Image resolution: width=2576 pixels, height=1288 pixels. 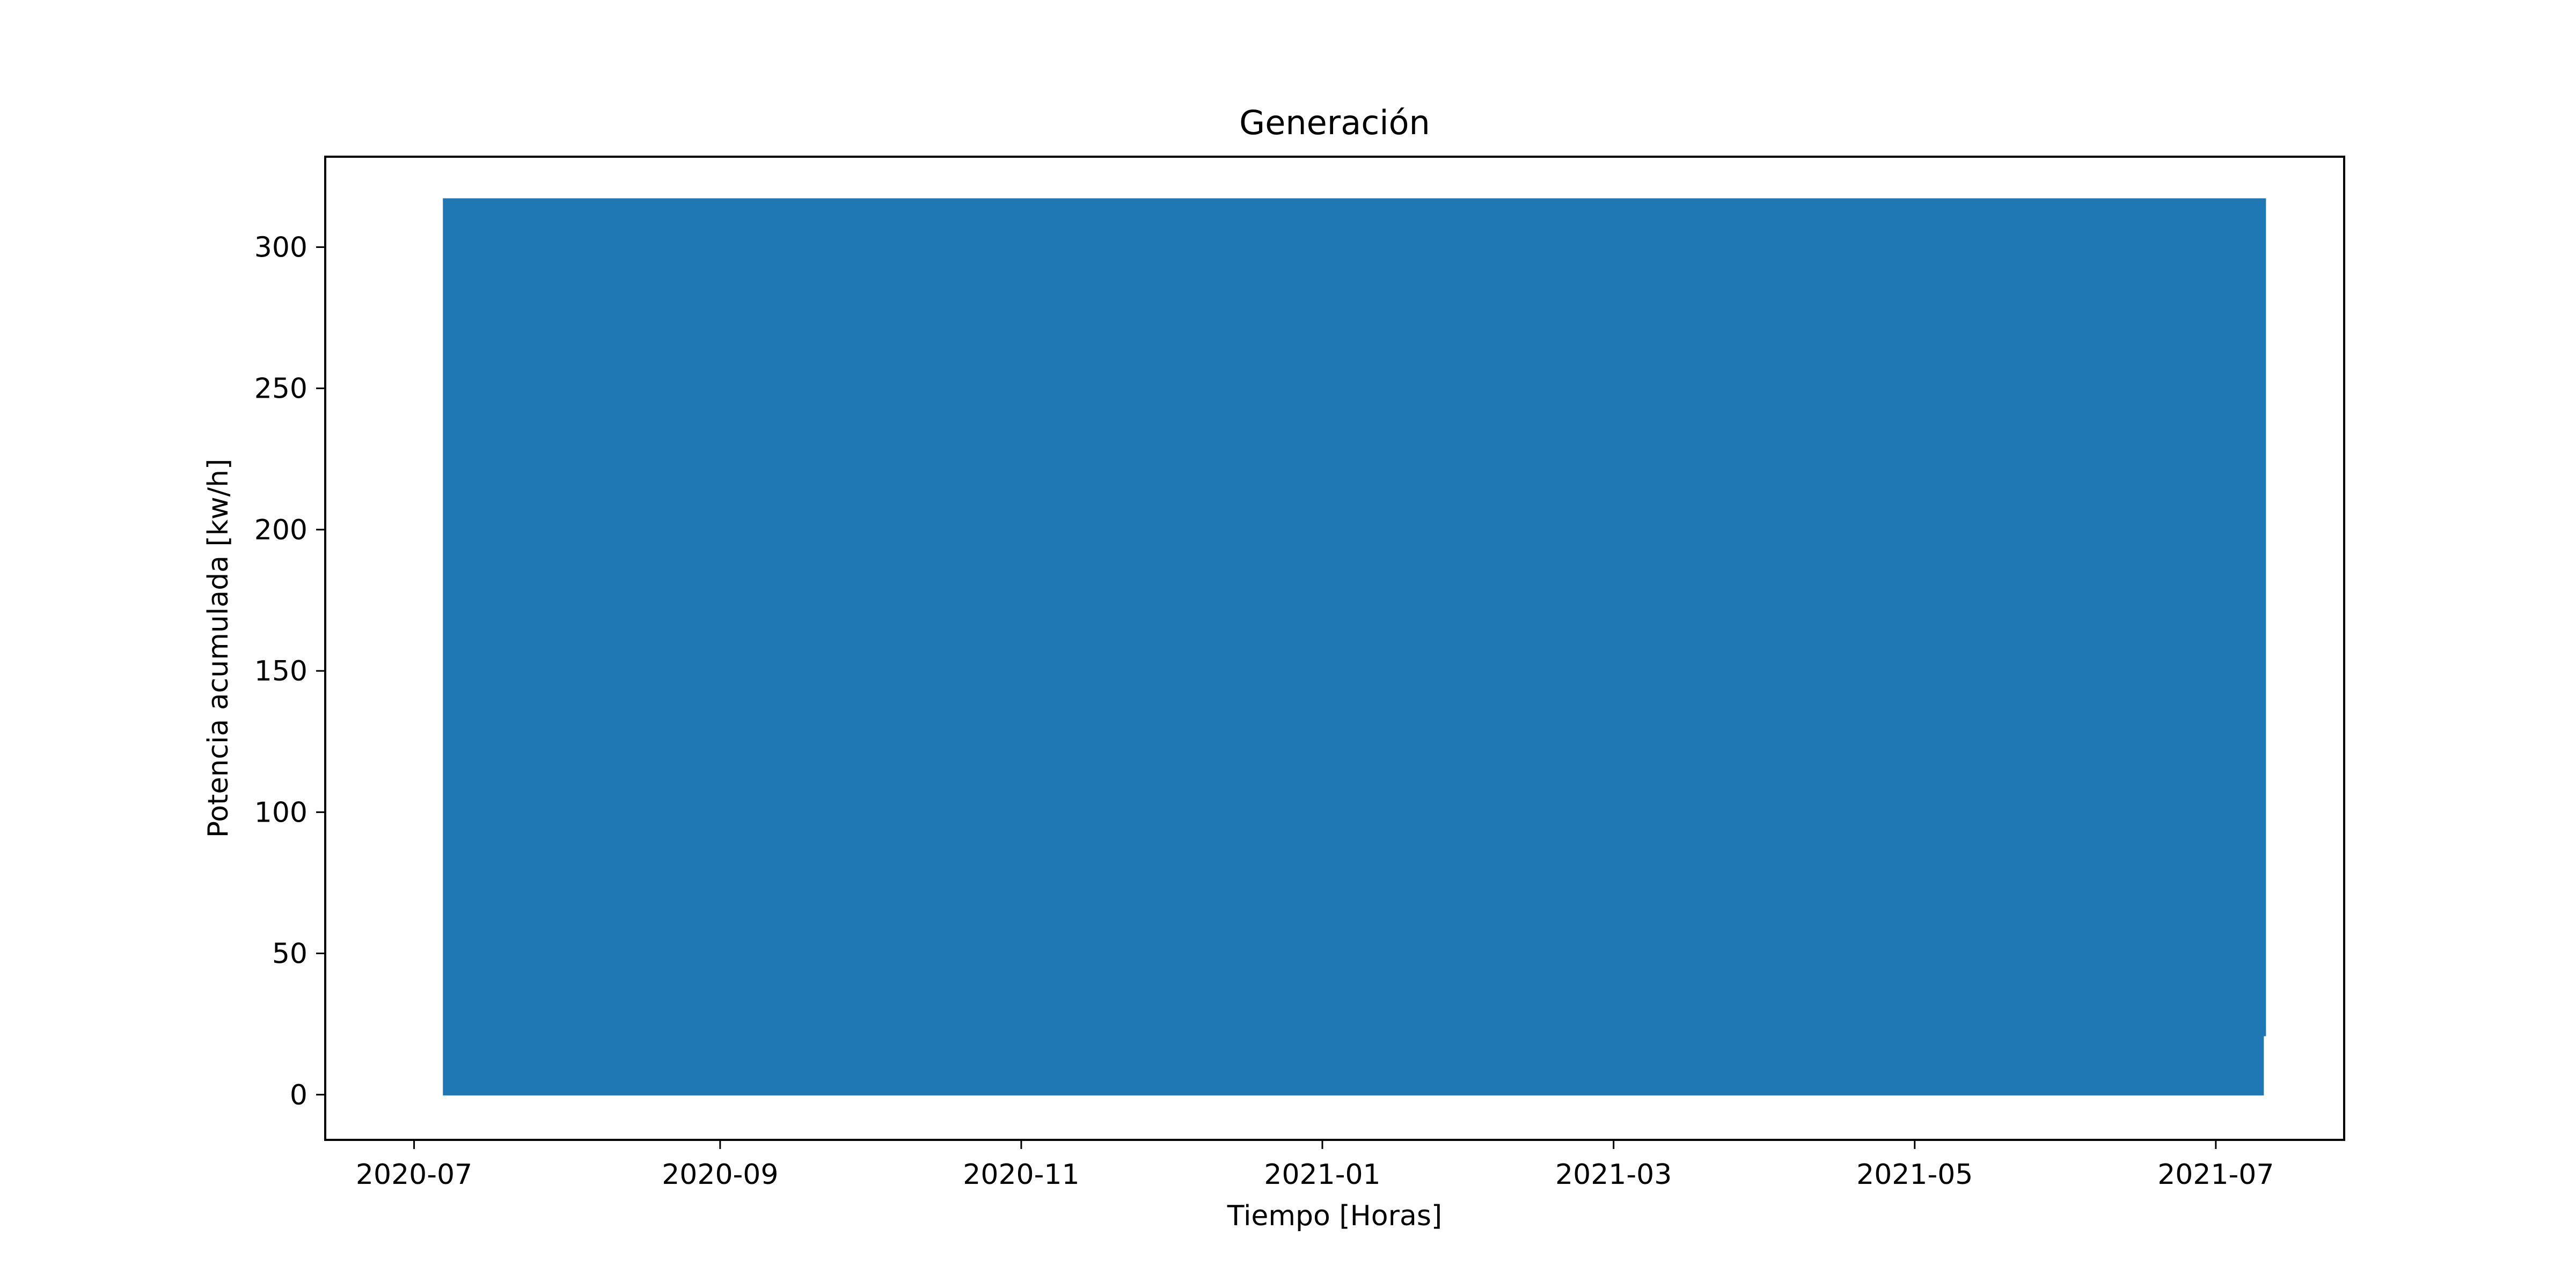 I want to click on y-axis: 0 50 100 150 200 250 300, so click(x=289, y=671).